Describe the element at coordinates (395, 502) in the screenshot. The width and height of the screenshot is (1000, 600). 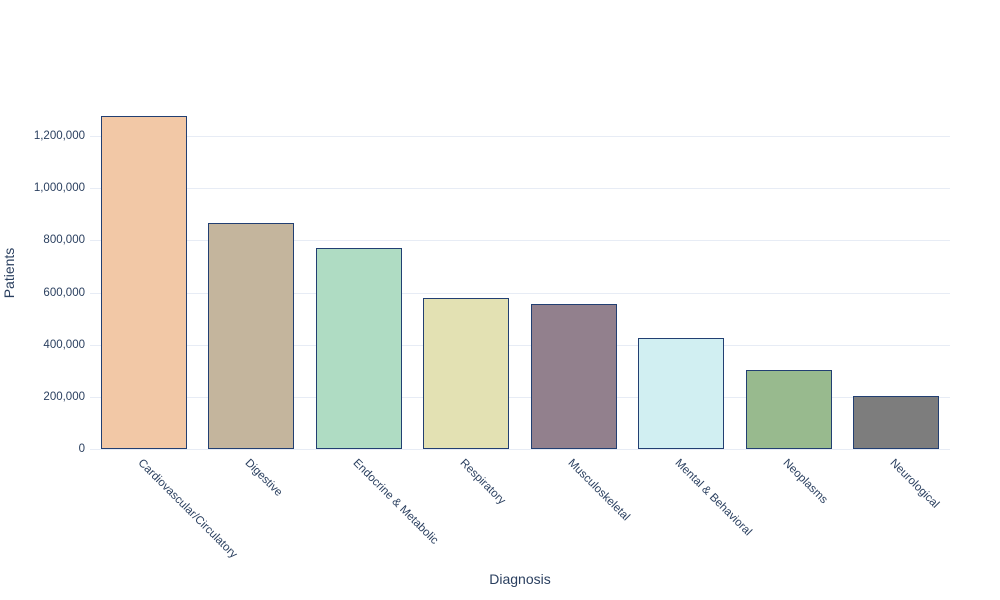
I see `x-tick-label-endocrine-metabolic: Endocrine & Metabolic` at that location.